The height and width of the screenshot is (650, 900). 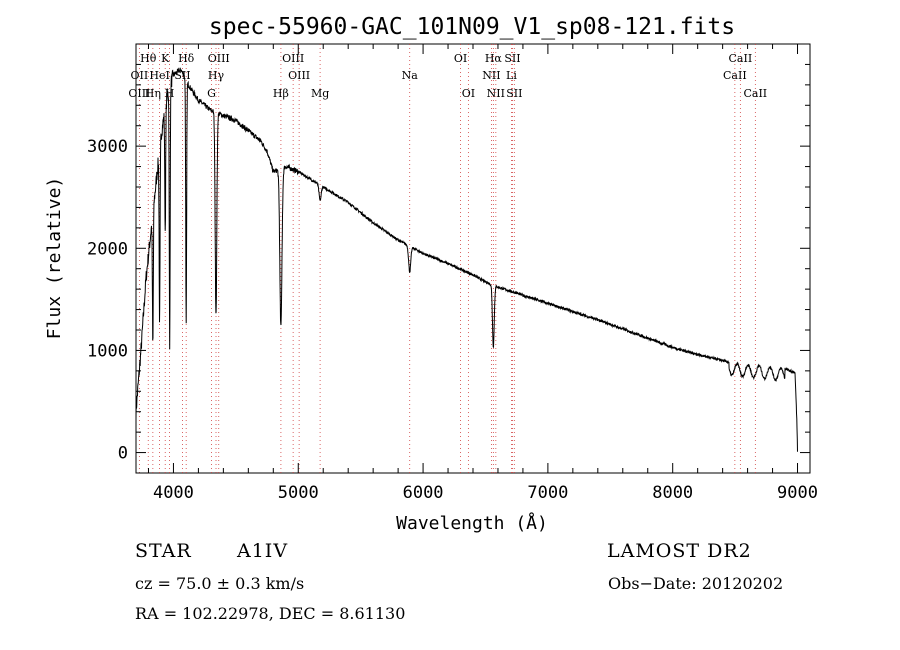 What do you see at coordinates (472, 27) in the screenshot?
I see `chart-title: spec-55960-GAC_101N09_V1_sp08-121.fits` at bounding box center [472, 27].